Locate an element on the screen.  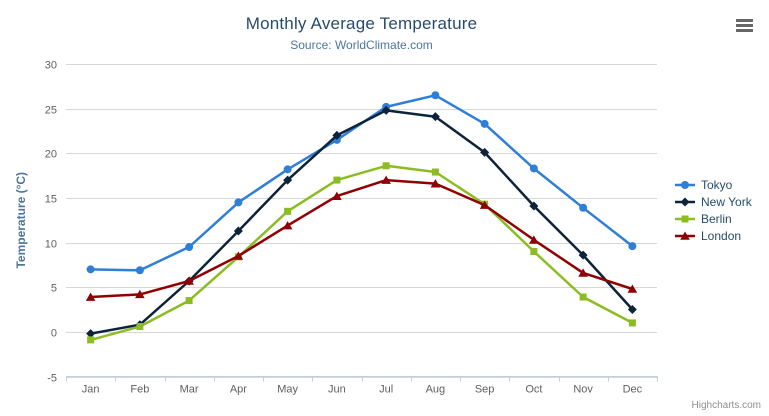
x-tick-label: Jul is located at coordinates (386, 390).